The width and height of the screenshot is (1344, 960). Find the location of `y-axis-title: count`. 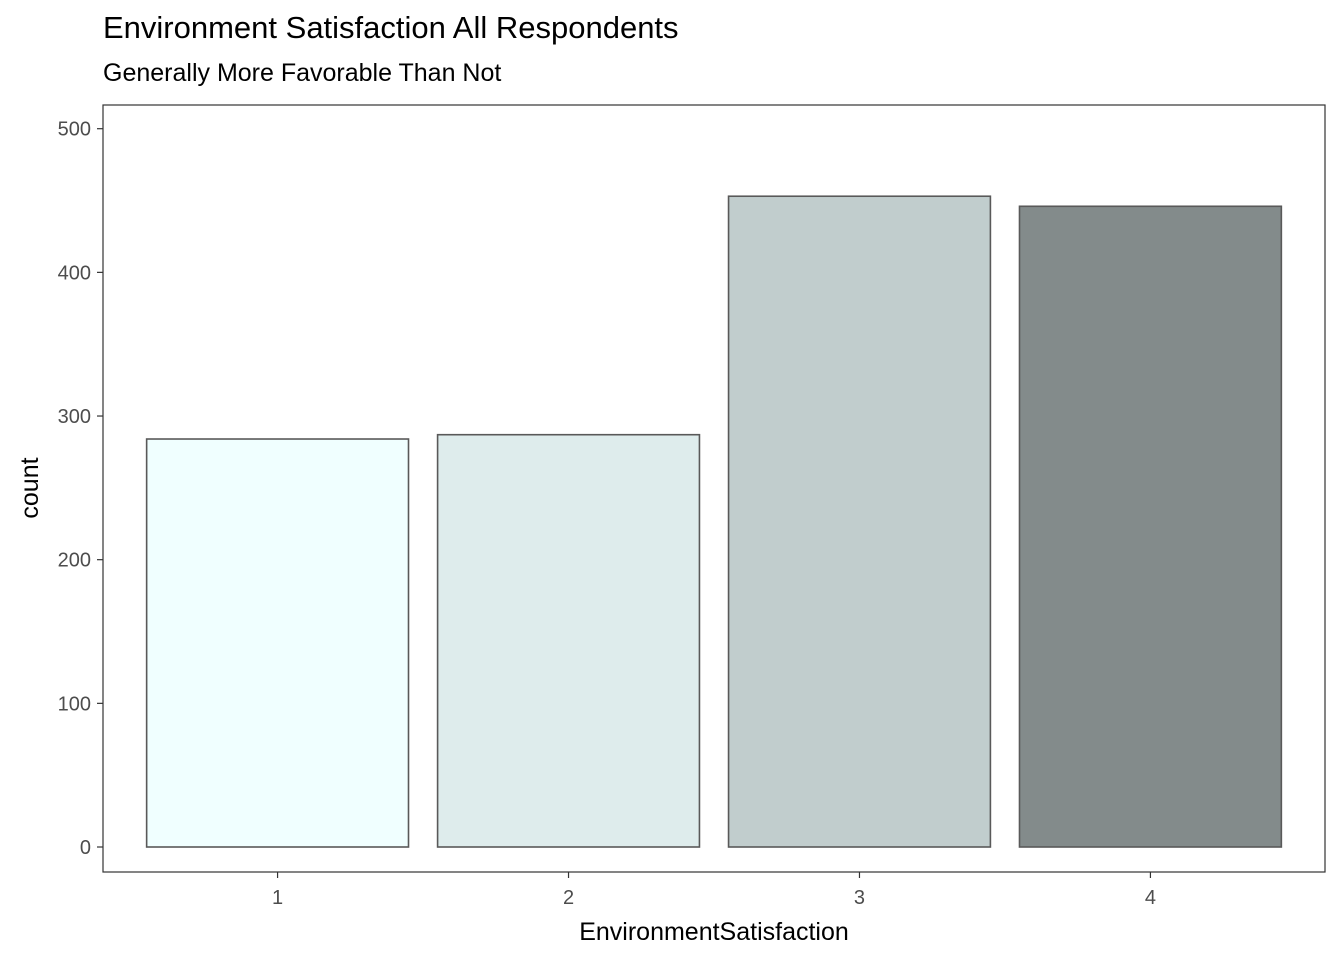

y-axis-title: count is located at coordinates (30, 487).